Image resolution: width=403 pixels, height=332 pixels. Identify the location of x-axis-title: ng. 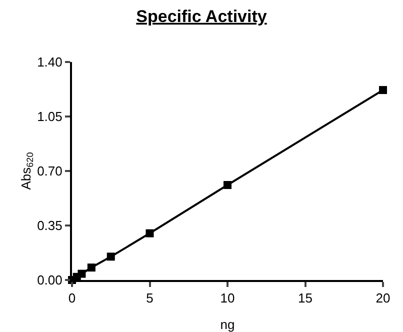
(227, 324).